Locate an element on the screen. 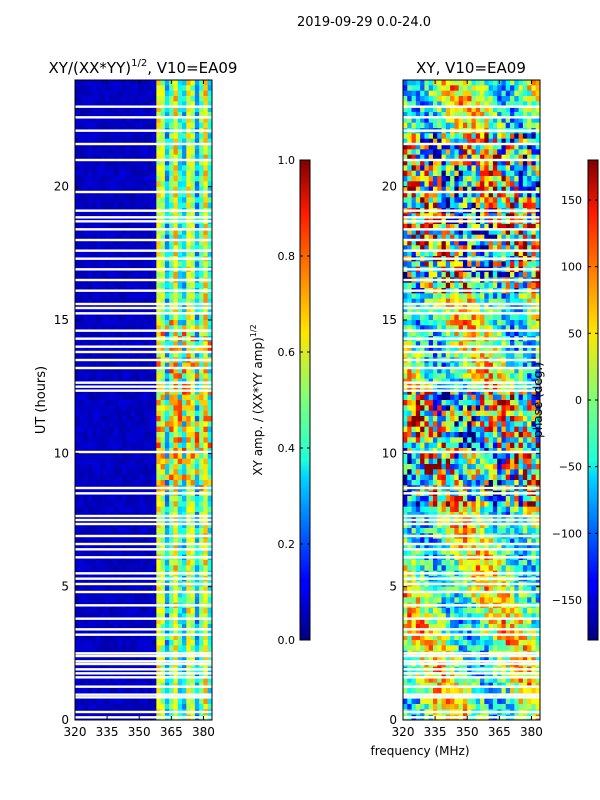  left-panel-title-main: XY/(XX*YY) is located at coordinates (90, 68).